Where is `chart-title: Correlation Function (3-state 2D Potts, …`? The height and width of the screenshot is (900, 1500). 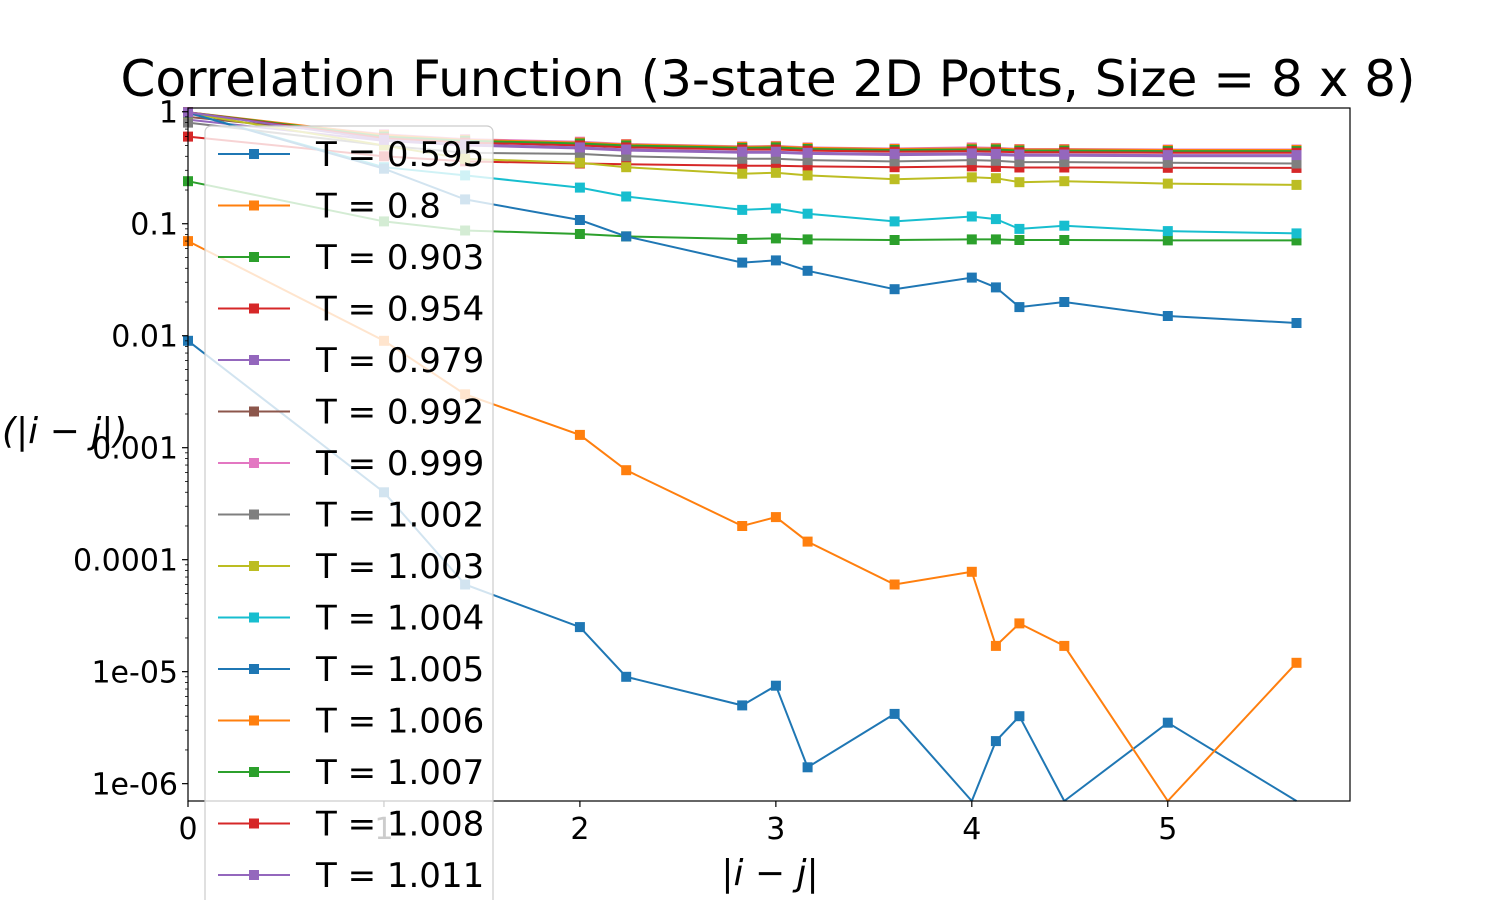
chart-title: Correlation Function (3-state 2D Potts, … is located at coordinates (767, 79).